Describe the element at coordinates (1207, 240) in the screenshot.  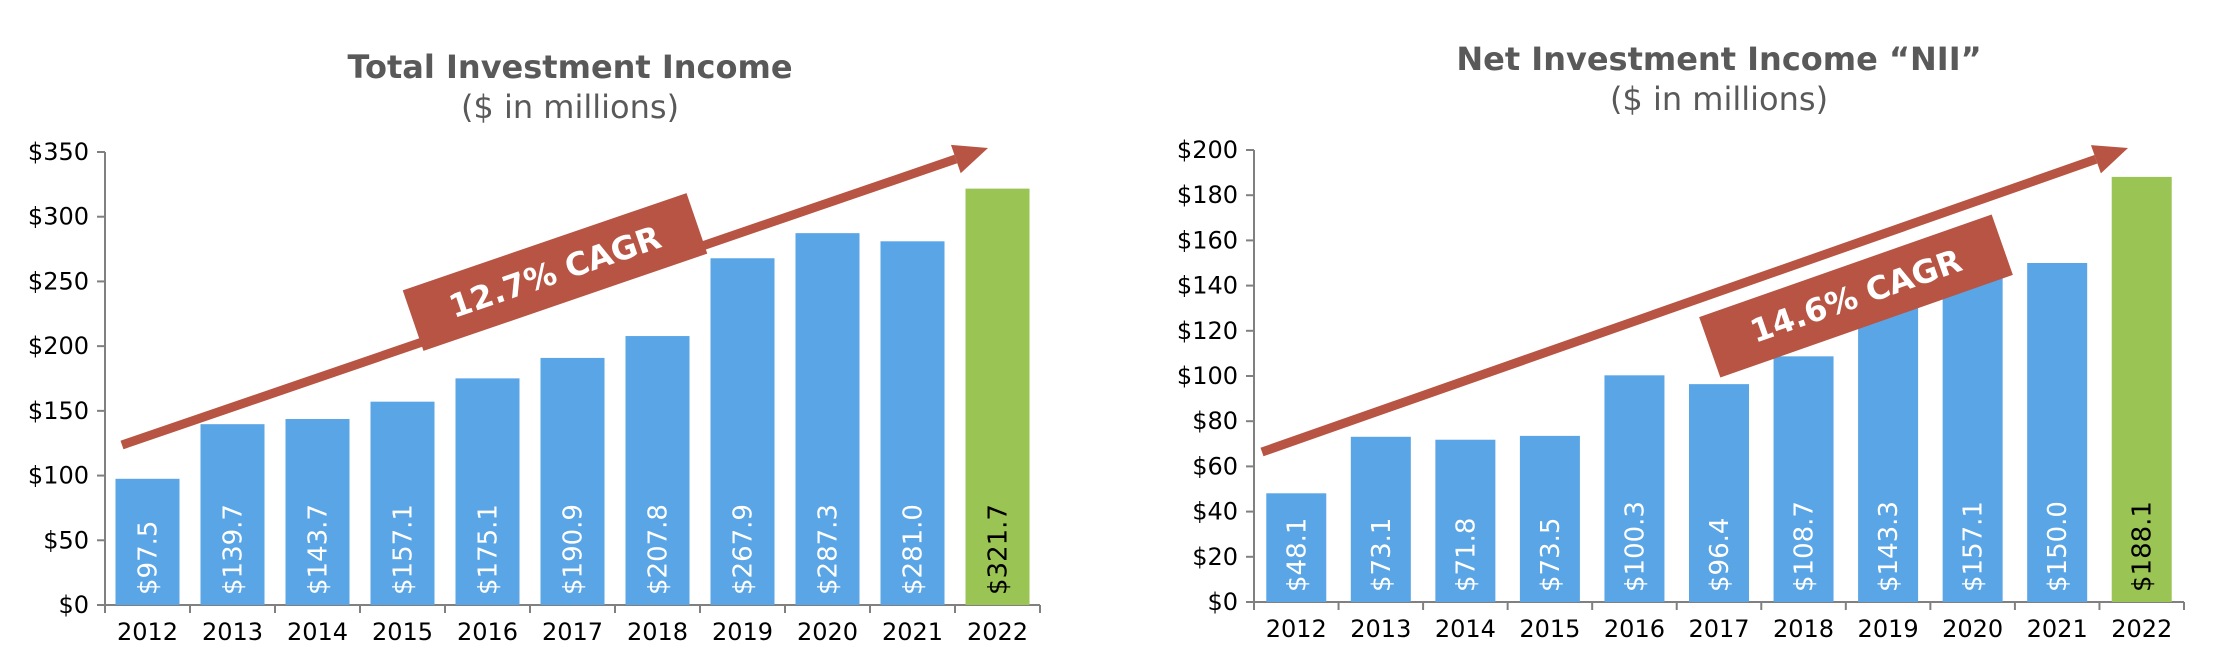
I see `y-tick-label: $160` at that location.